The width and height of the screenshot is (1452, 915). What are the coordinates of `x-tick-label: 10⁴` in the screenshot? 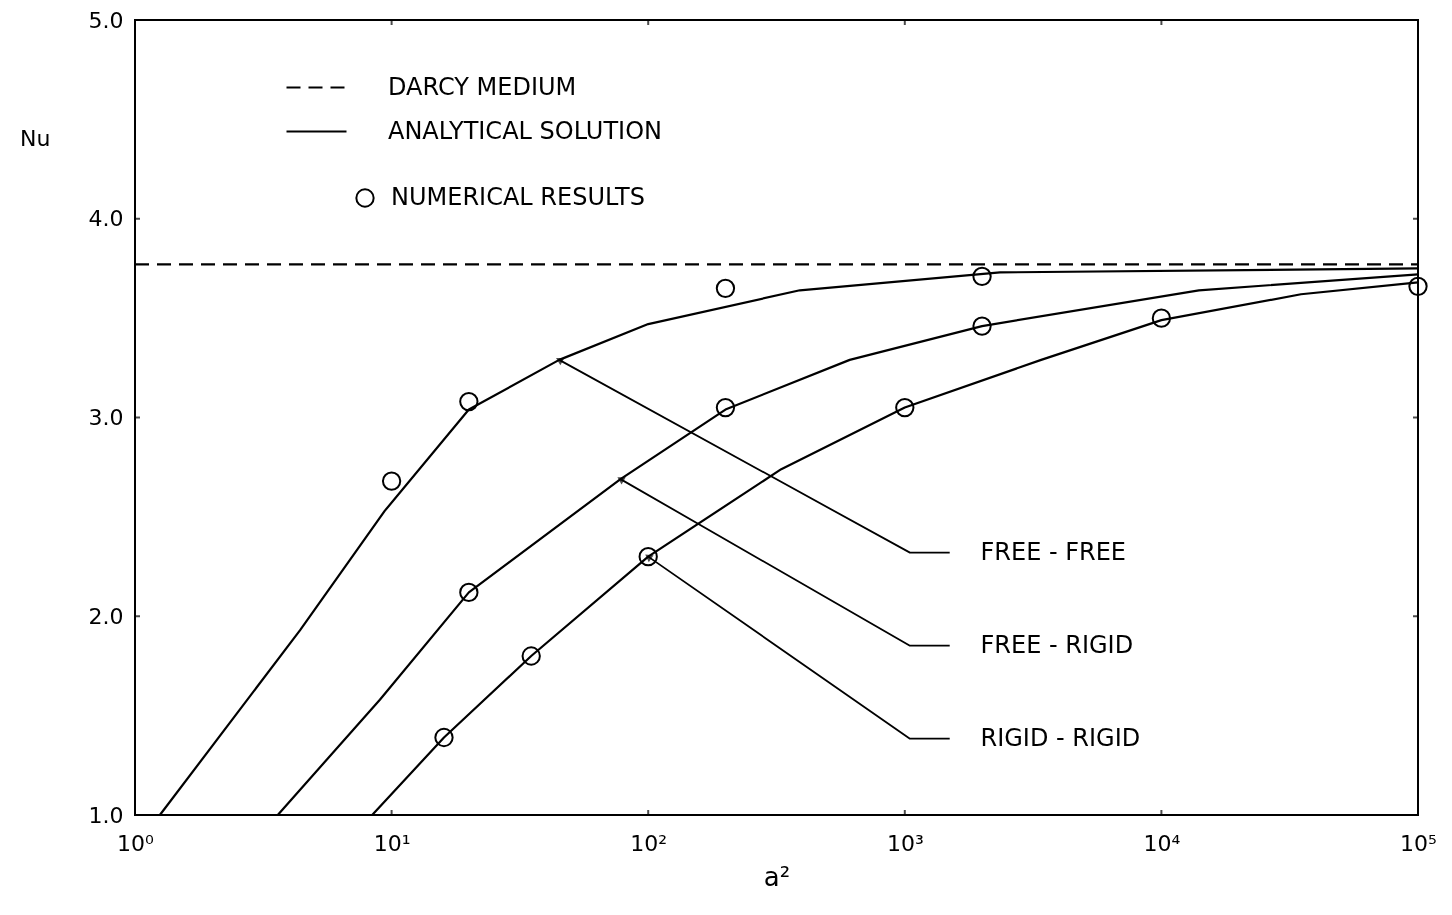 It's located at (1162, 843).